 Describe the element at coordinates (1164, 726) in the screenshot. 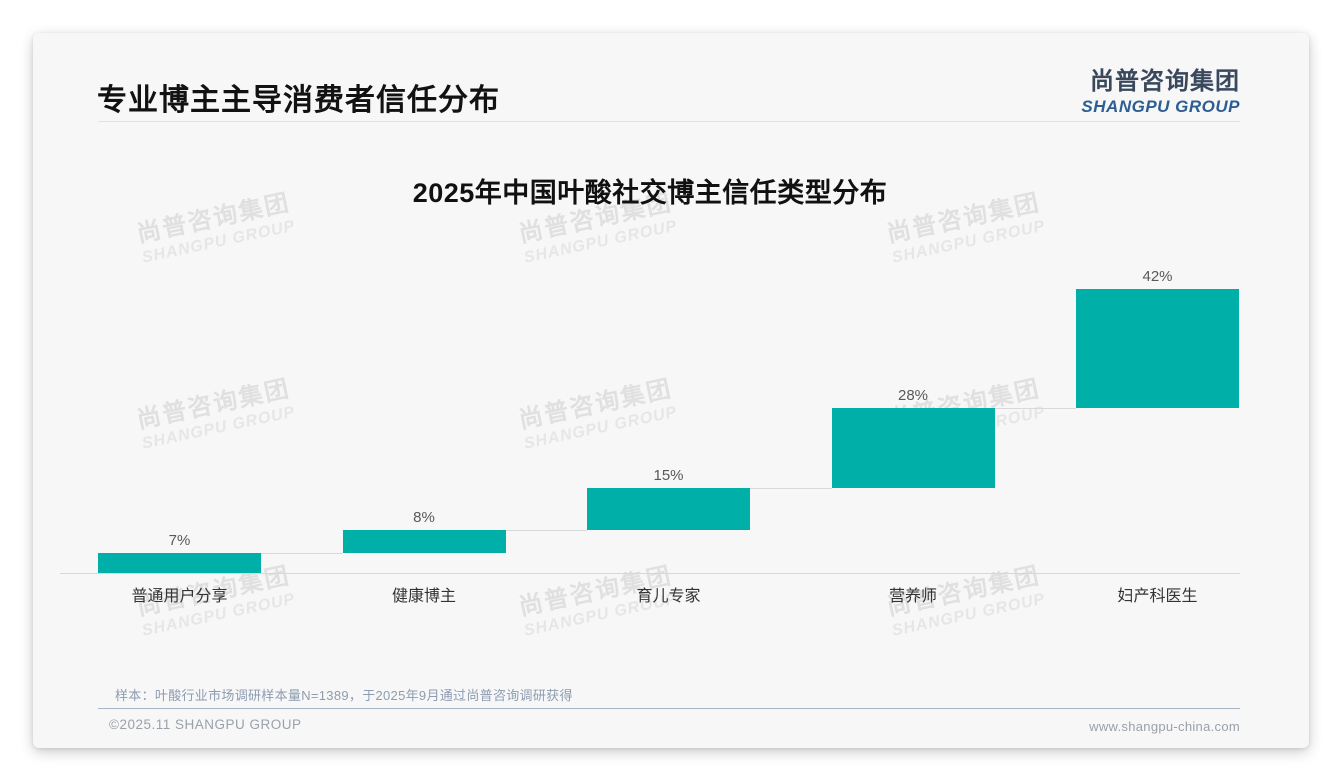

I see `website-url: www.shangpu-china.com` at that location.